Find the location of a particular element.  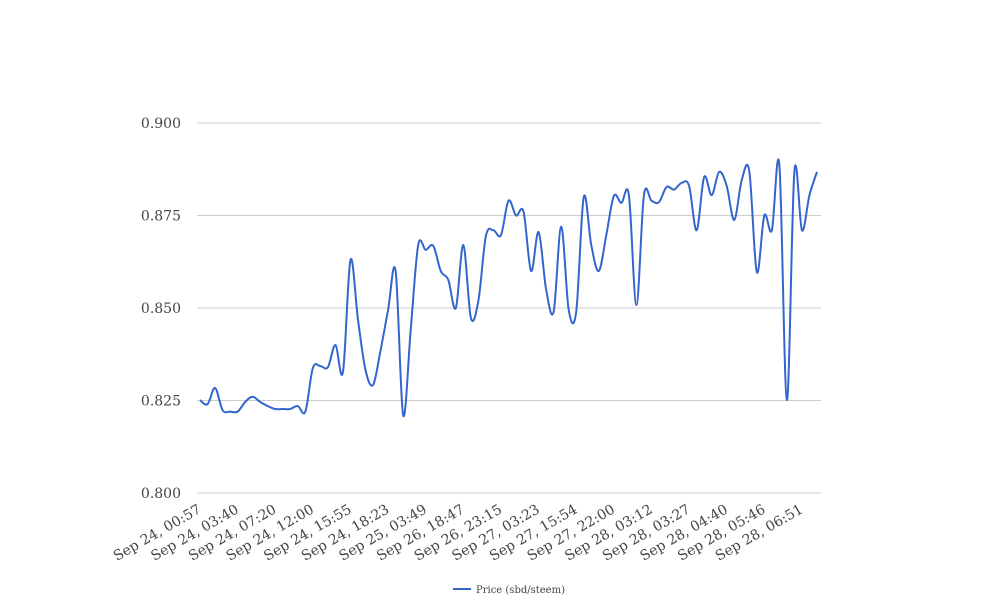

y-tick-label: 0.850 is located at coordinates (161, 309).